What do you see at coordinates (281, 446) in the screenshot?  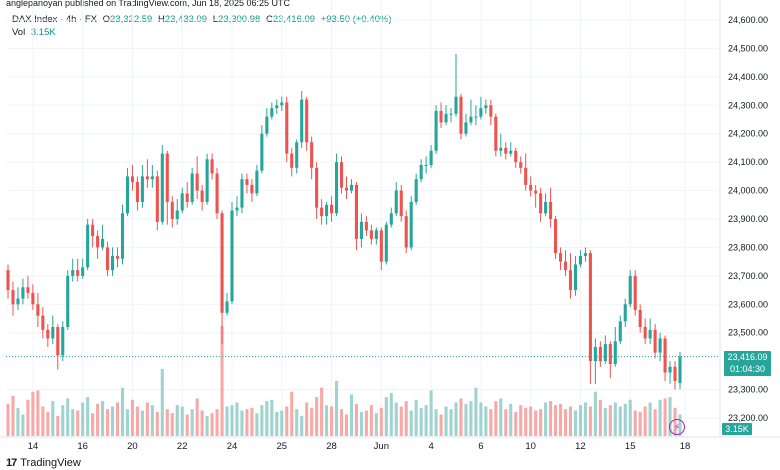 I see `x-tick-label: 25` at bounding box center [281, 446].